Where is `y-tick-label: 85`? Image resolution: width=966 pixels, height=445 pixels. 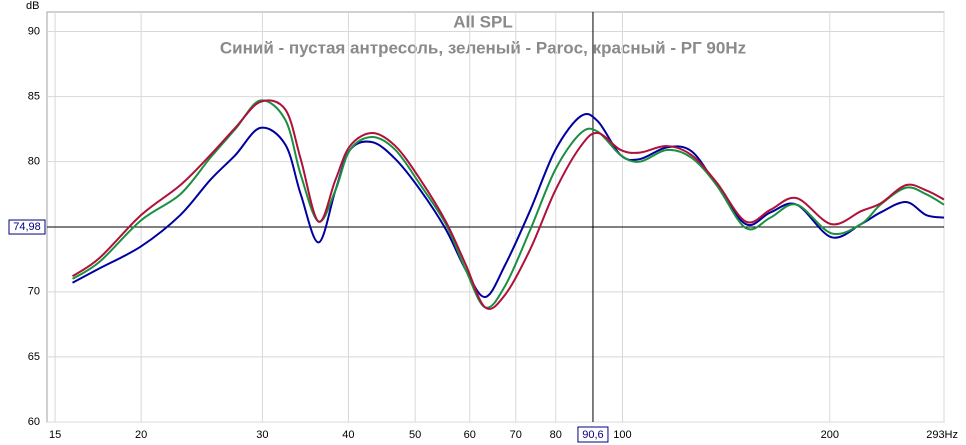
y-tick-label: 85 is located at coordinates (34, 97).